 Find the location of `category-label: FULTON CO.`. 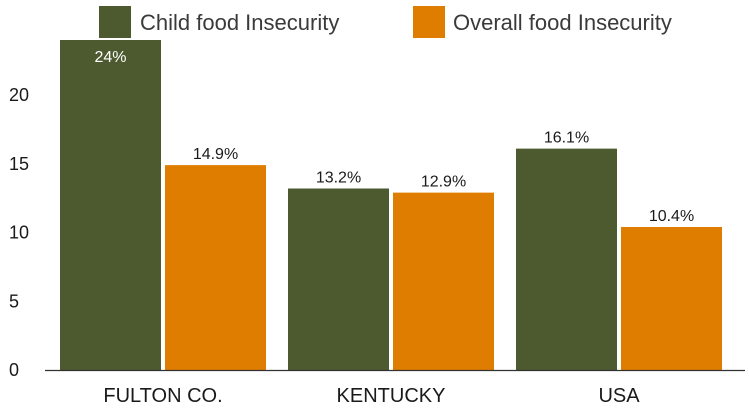

category-label: FULTON CO. is located at coordinates (162, 396).